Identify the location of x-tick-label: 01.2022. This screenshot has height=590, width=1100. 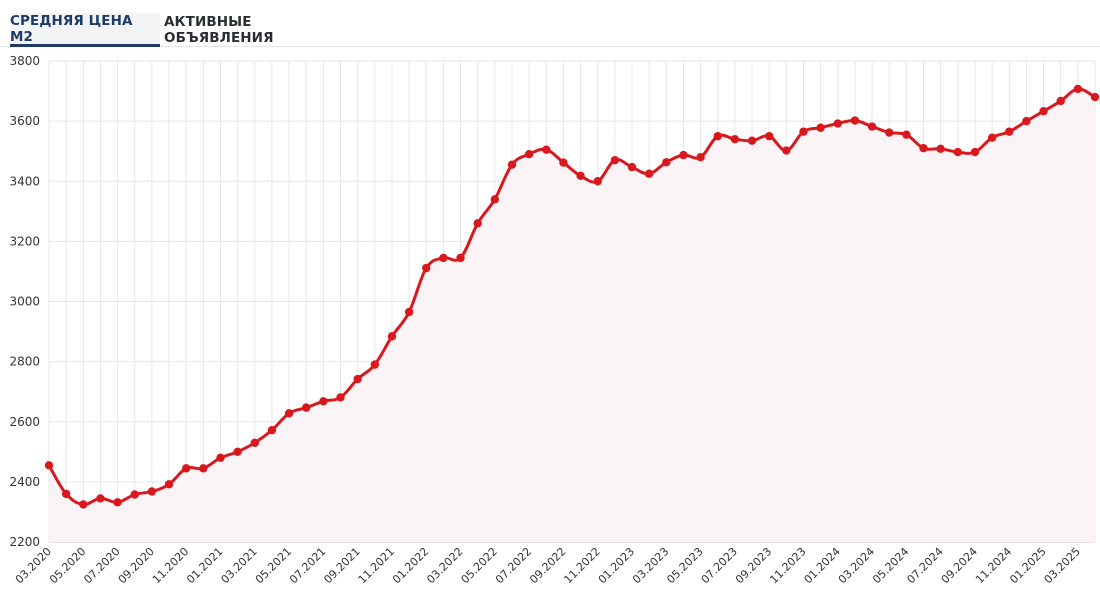
(410, 565).